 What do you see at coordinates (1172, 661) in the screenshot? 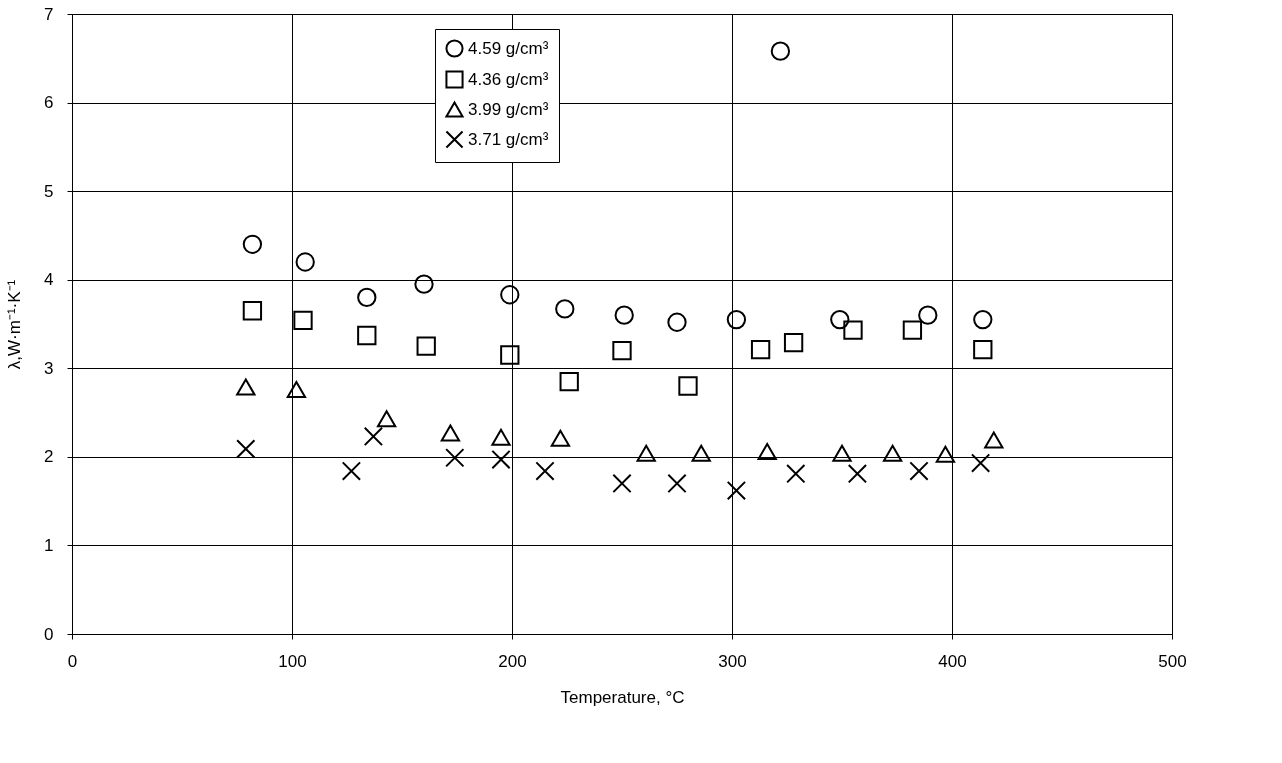
I see `x-tick-label: 500` at bounding box center [1172, 661].